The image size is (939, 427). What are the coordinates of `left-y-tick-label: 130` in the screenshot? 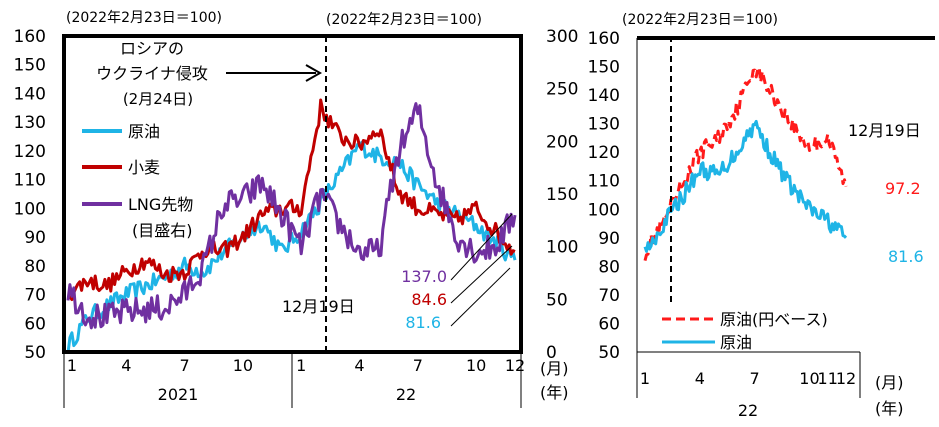 It's located at (30, 123).